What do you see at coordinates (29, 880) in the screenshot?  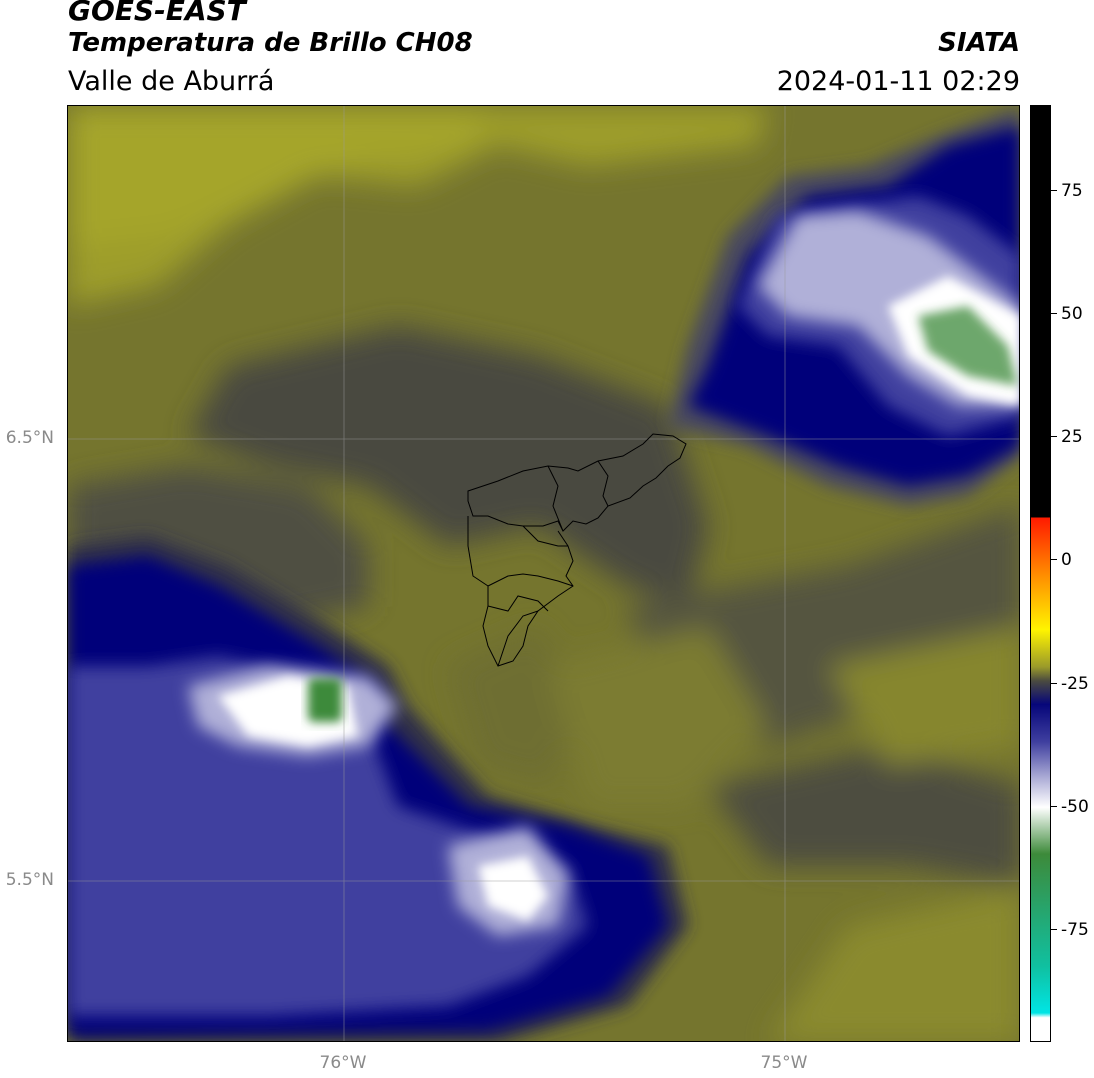 I see `lat-label-5-5n: 5.5°N` at bounding box center [29, 880].